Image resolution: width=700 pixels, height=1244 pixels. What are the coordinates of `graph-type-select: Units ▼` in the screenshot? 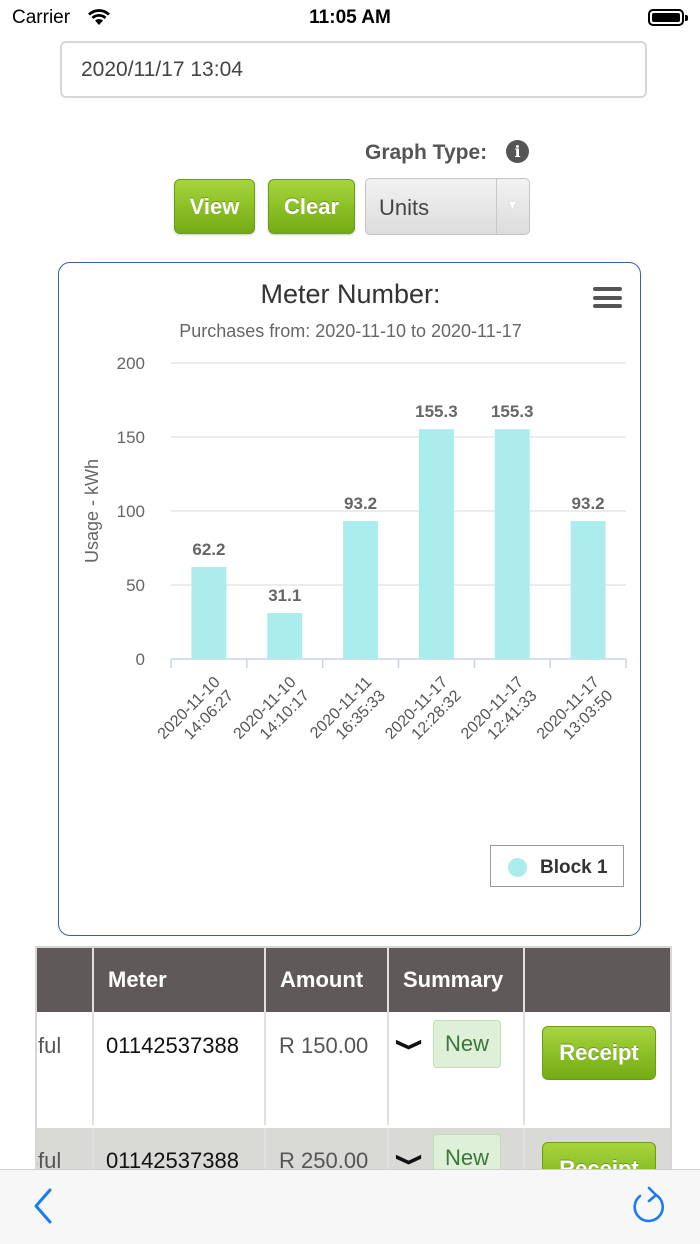 It's located at (447, 206).